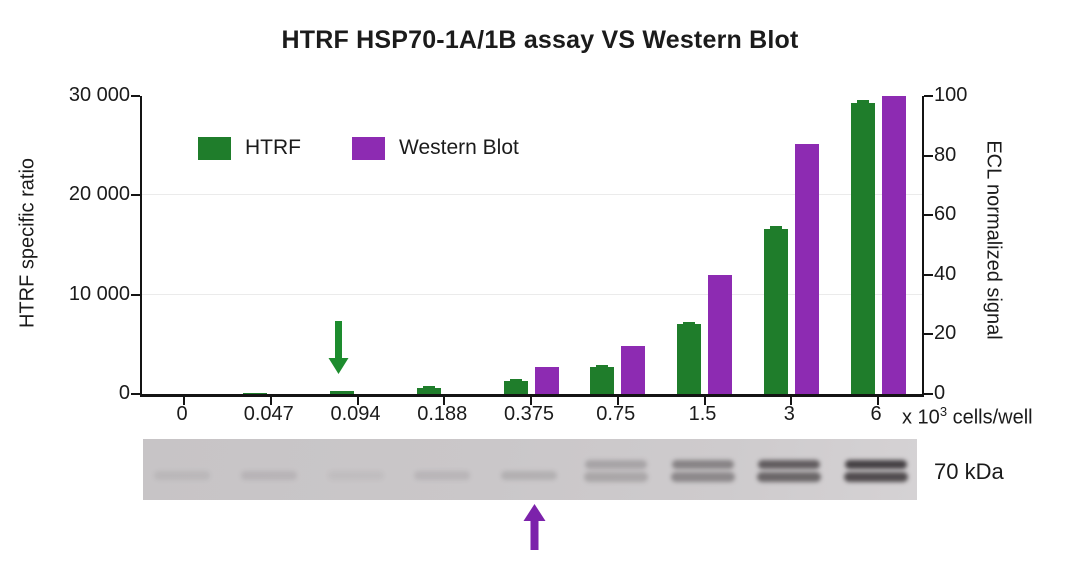  What do you see at coordinates (442, 475) in the screenshot?
I see `blot-band-0.188` at bounding box center [442, 475].